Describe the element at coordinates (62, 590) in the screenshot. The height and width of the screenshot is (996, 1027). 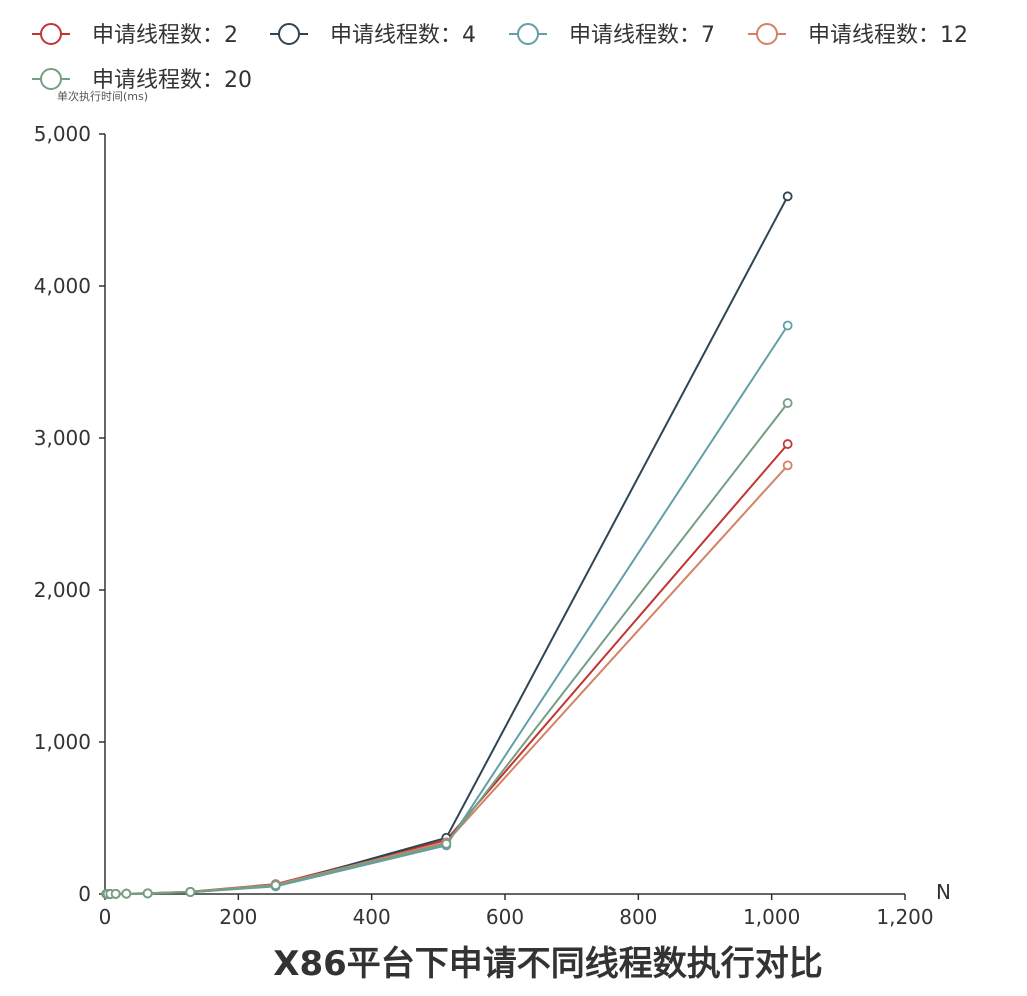
I see `y-tick-label: 2,000` at that location.